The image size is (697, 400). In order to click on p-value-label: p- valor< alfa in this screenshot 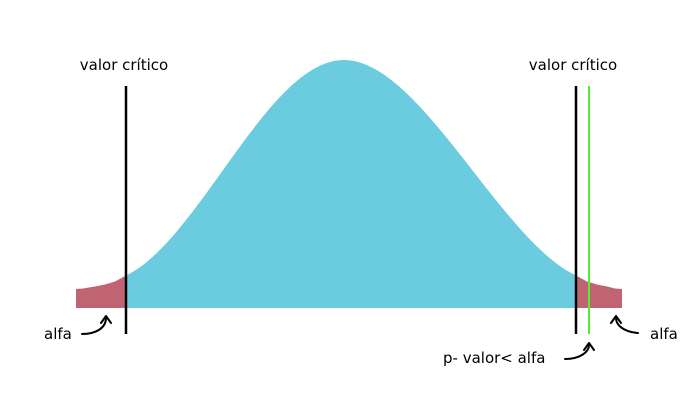, I will do `click(494, 358)`.